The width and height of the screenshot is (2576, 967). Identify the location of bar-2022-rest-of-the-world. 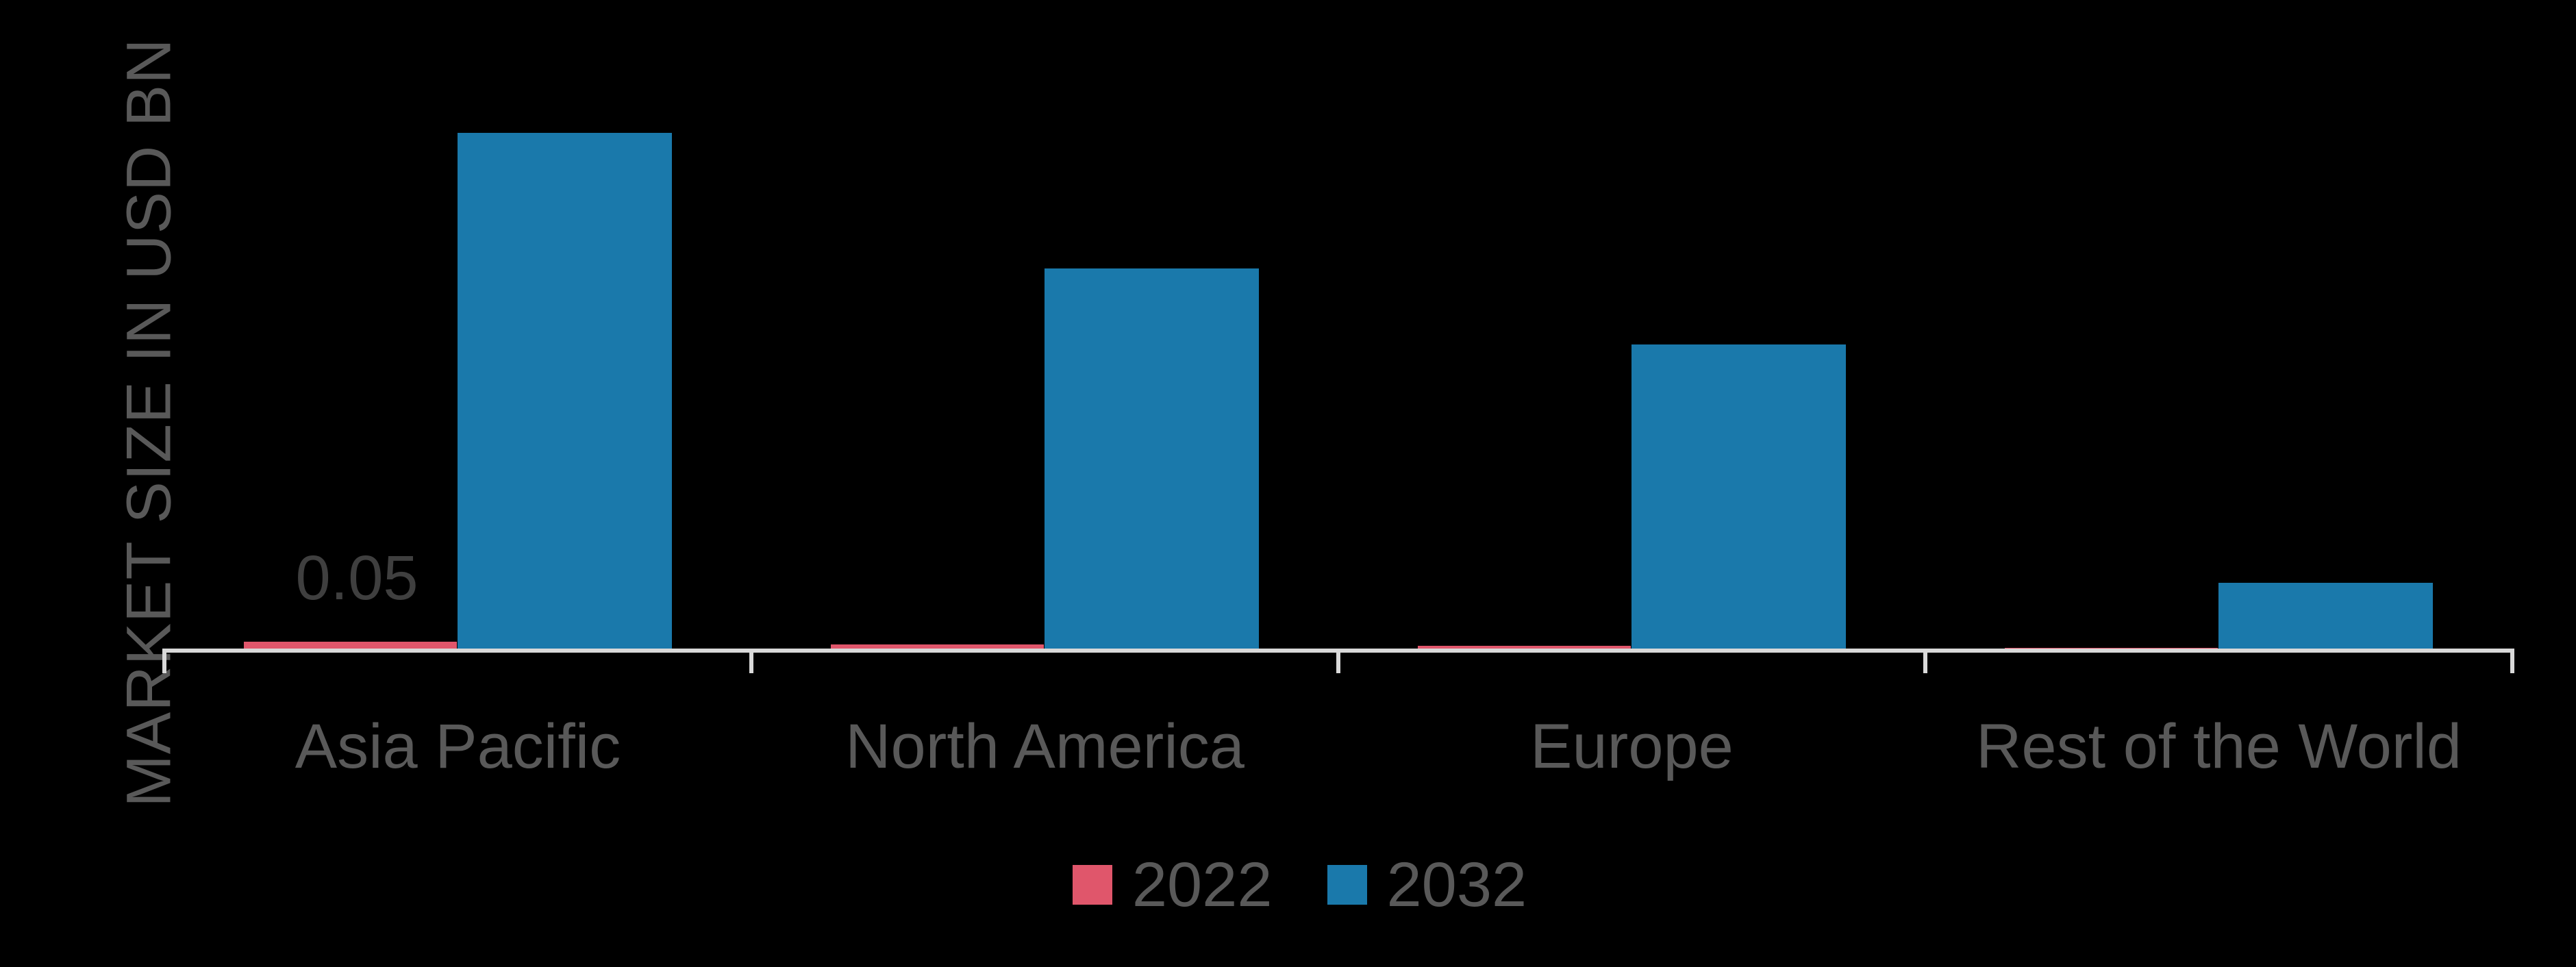
(2111, 648).